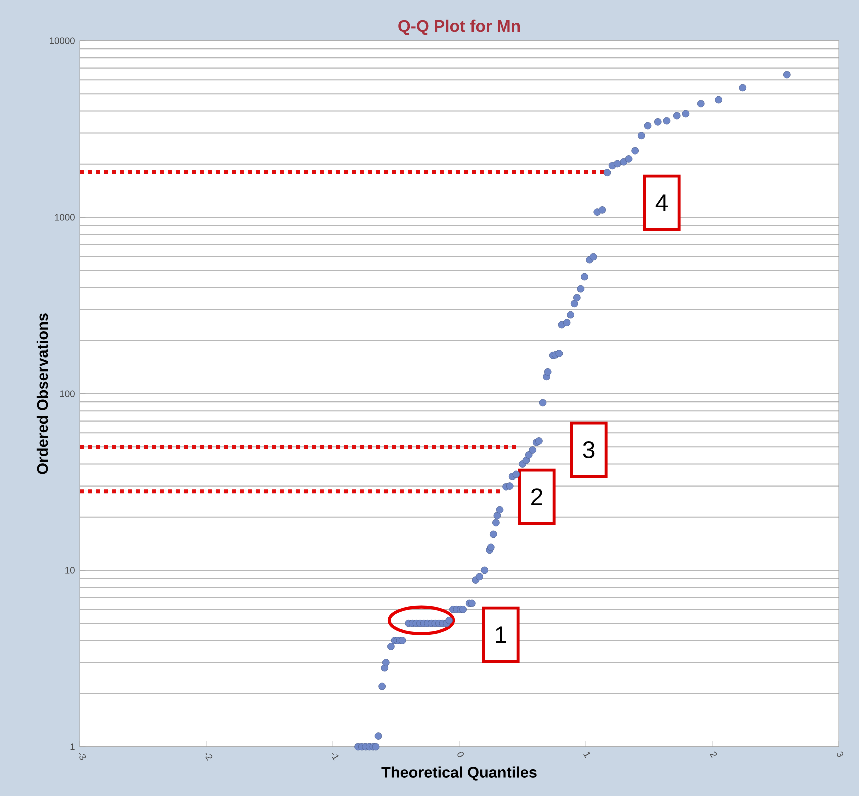  I want to click on annotation: 3, so click(589, 449).